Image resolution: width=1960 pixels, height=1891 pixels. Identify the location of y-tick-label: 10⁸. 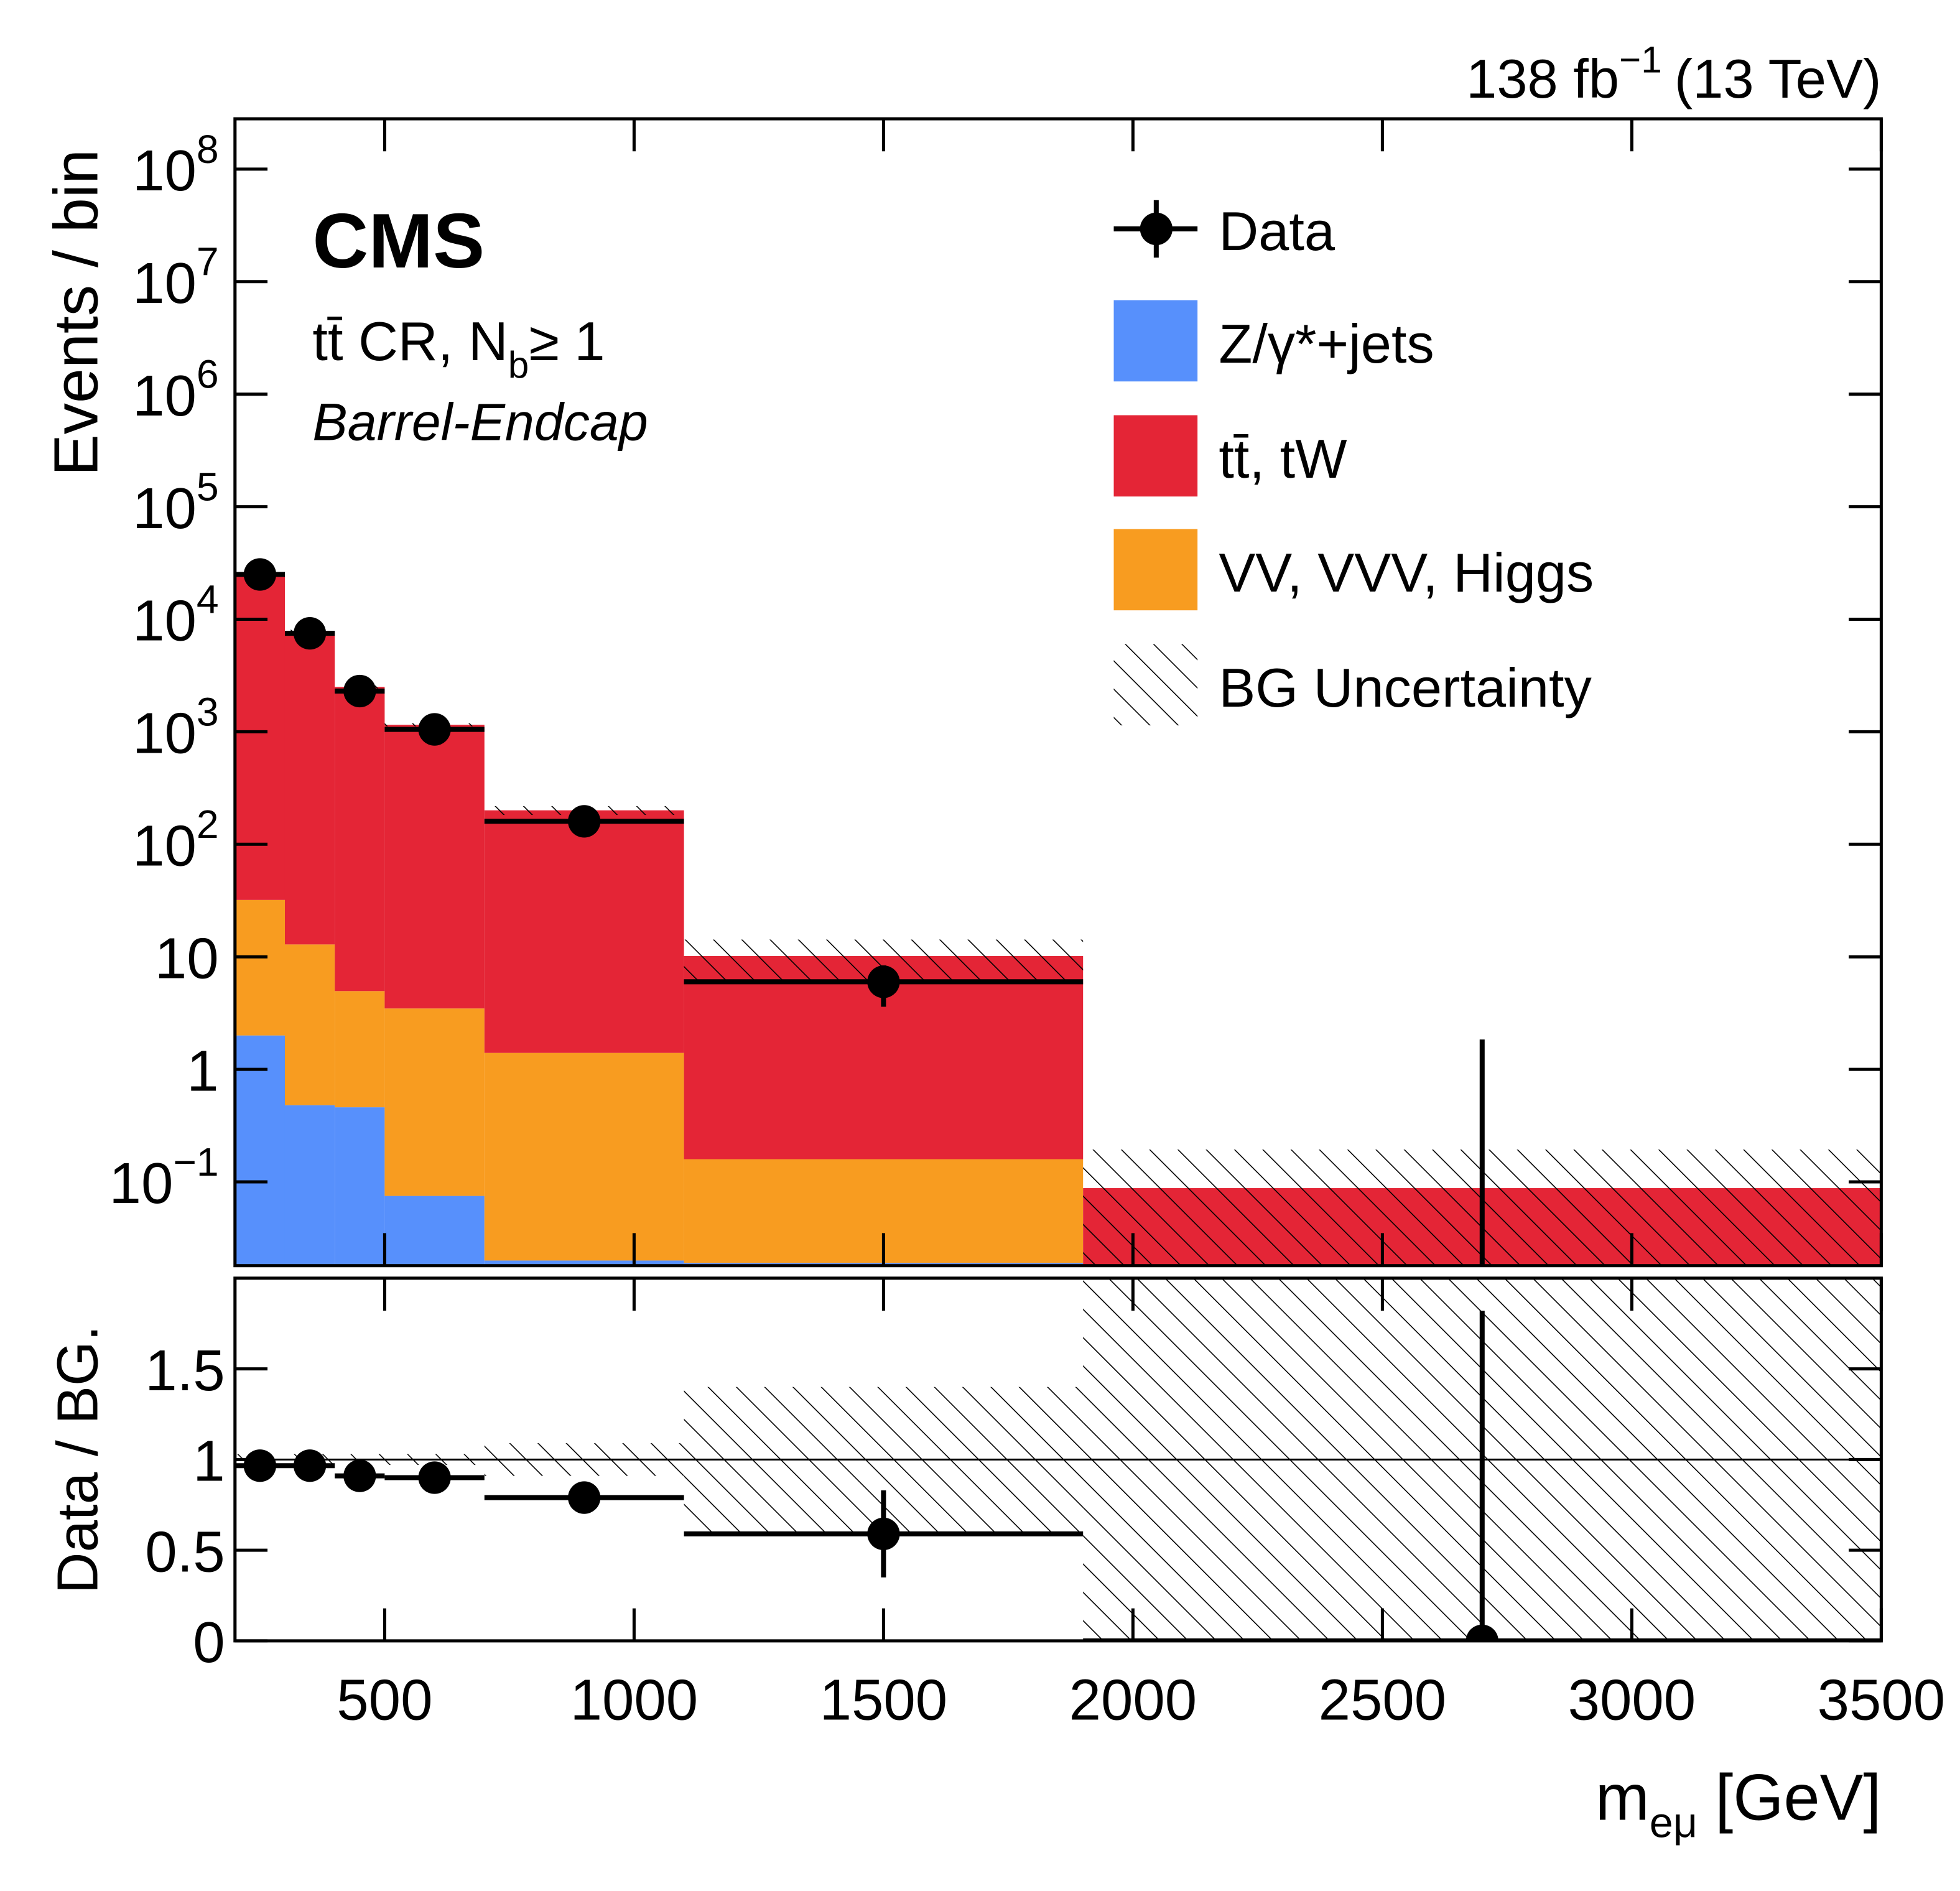
(175, 165).